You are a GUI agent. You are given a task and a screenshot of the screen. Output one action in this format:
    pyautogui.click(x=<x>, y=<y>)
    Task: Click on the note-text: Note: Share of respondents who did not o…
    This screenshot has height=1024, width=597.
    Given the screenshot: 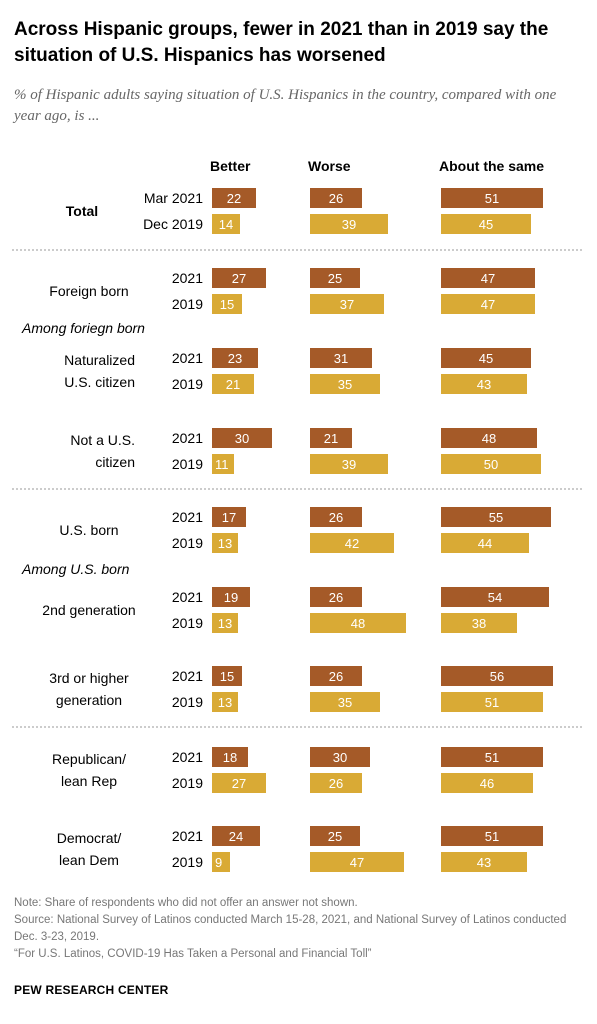 What is the action you would take?
    pyautogui.click(x=186, y=903)
    